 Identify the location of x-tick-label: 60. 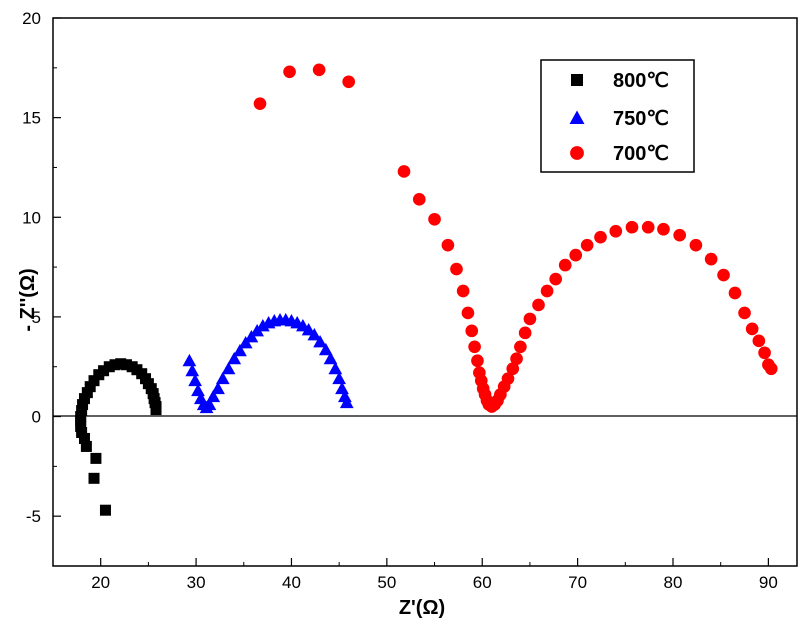
(482, 582).